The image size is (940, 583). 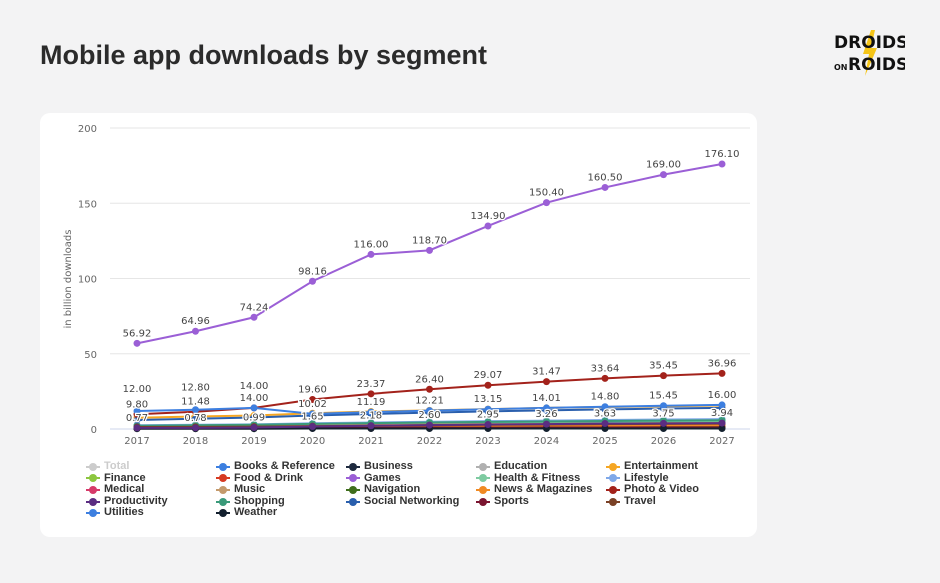 I want to click on legend-item: Navigation, so click(x=411, y=490).